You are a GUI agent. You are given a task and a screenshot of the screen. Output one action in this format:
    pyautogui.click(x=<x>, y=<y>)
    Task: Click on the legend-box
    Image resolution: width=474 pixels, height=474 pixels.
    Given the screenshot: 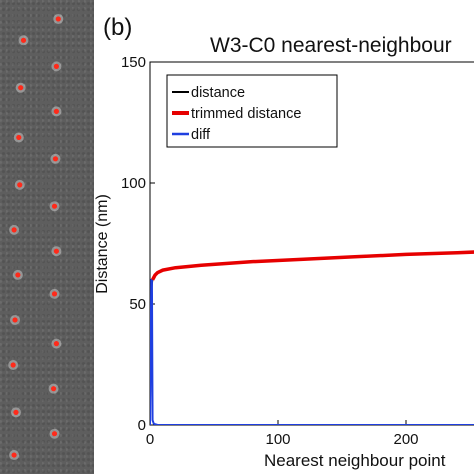 What is the action you would take?
    pyautogui.click(x=252, y=111)
    